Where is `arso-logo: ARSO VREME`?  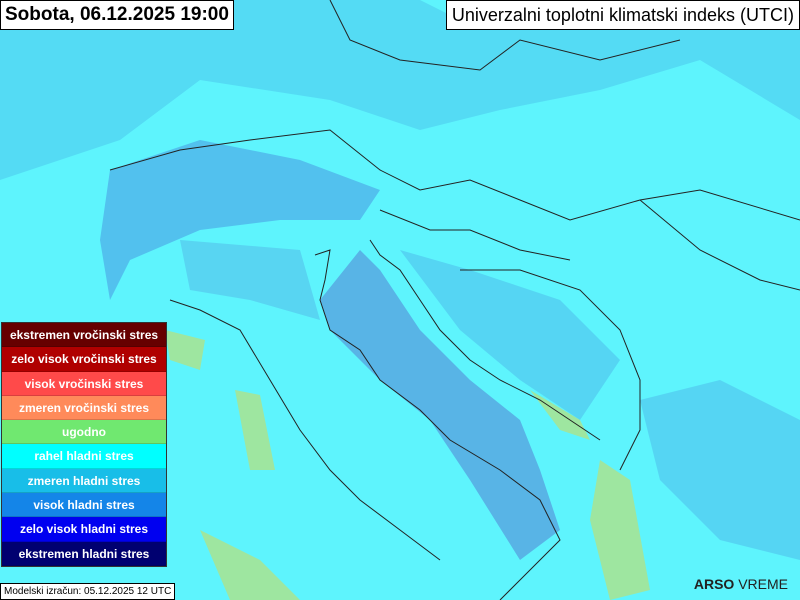
arso-logo: ARSO VREME is located at coordinates (741, 584).